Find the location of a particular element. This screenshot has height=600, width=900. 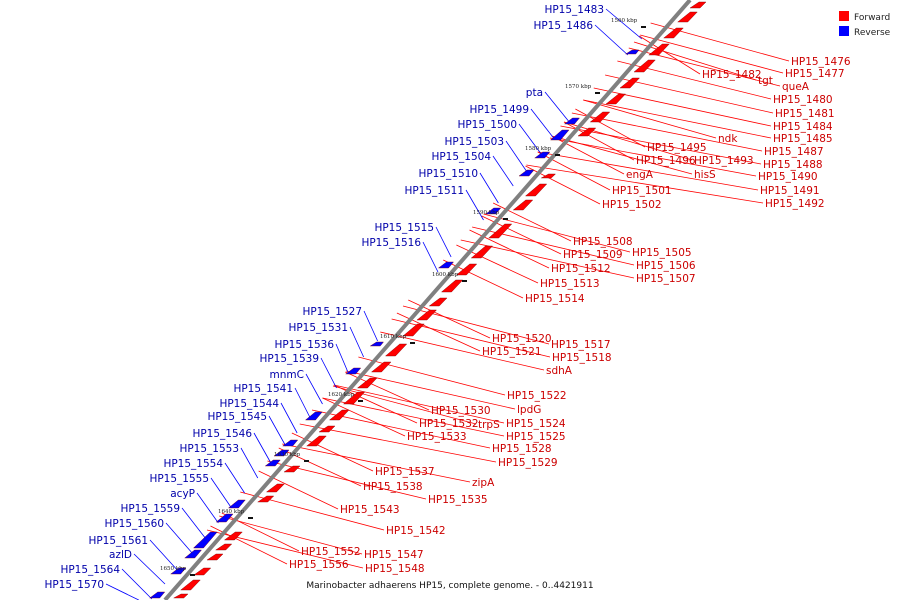

forward-gene-label: sdhA is located at coordinates (559, 371).